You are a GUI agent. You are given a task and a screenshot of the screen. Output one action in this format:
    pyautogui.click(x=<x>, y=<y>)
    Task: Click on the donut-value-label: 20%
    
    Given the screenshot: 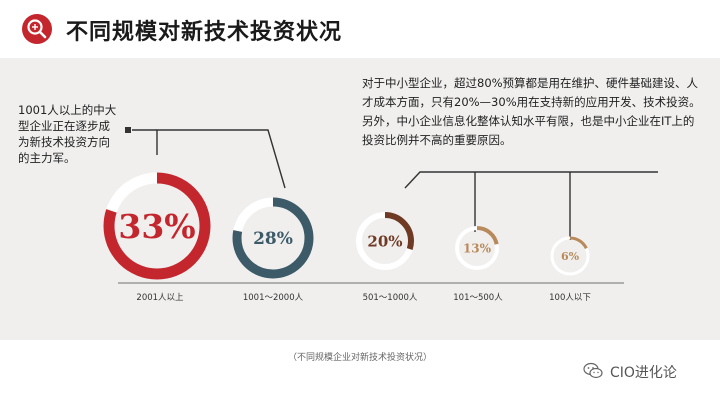 What is the action you would take?
    pyautogui.click(x=384, y=241)
    